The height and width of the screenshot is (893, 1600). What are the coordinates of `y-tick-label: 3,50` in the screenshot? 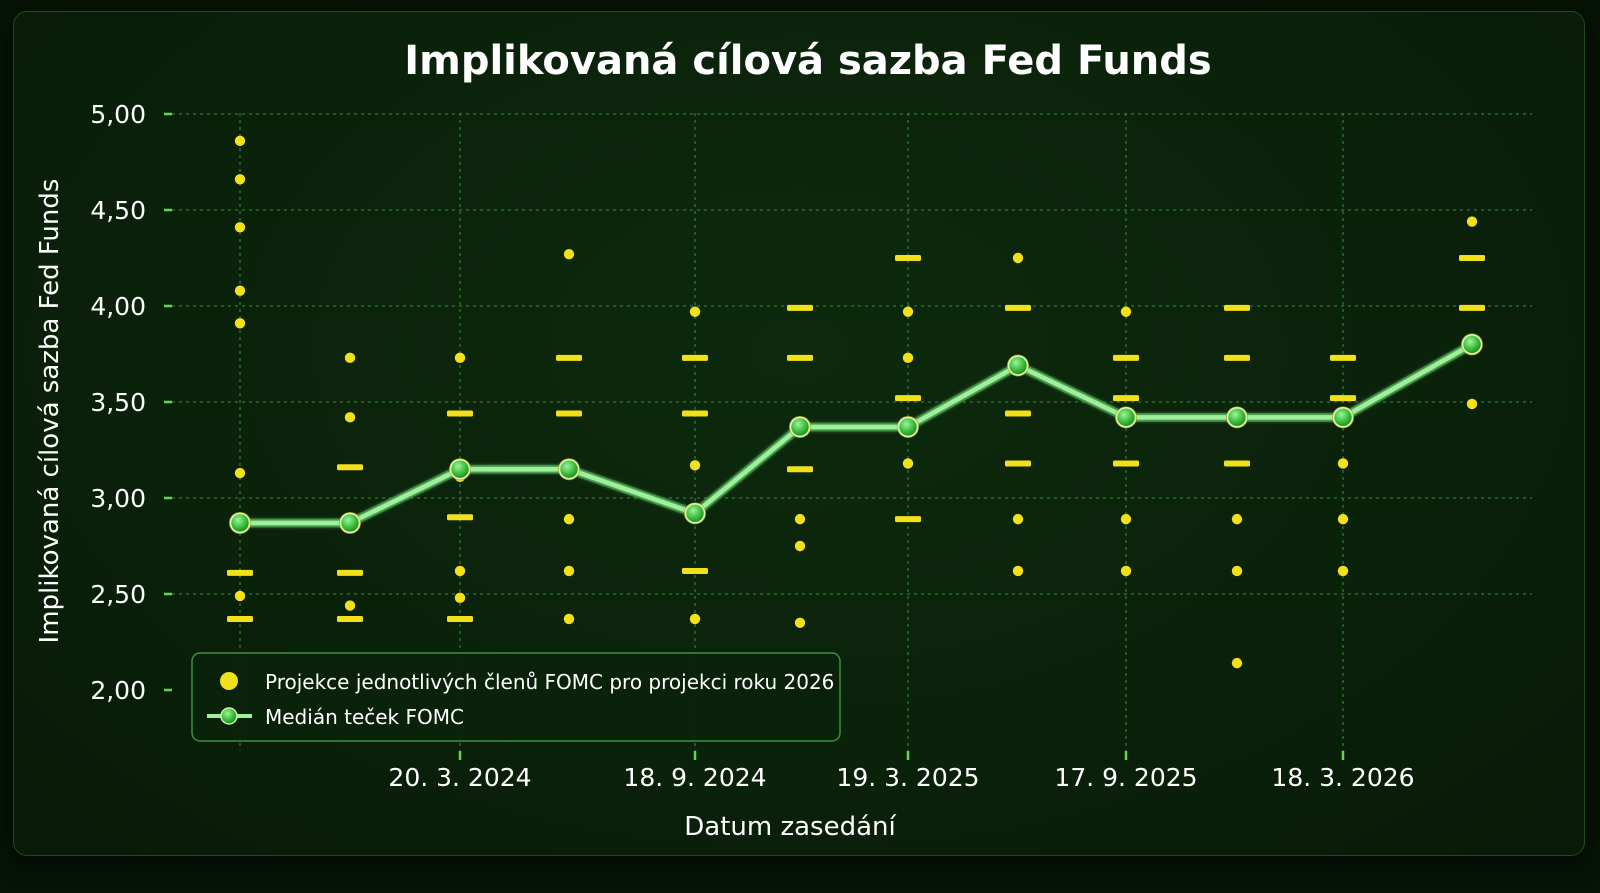 It's located at (118, 402).